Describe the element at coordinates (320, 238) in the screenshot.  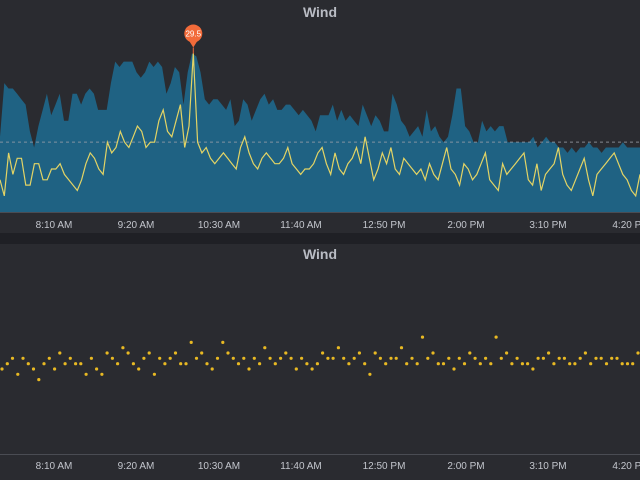
I see `panel-gap` at that location.